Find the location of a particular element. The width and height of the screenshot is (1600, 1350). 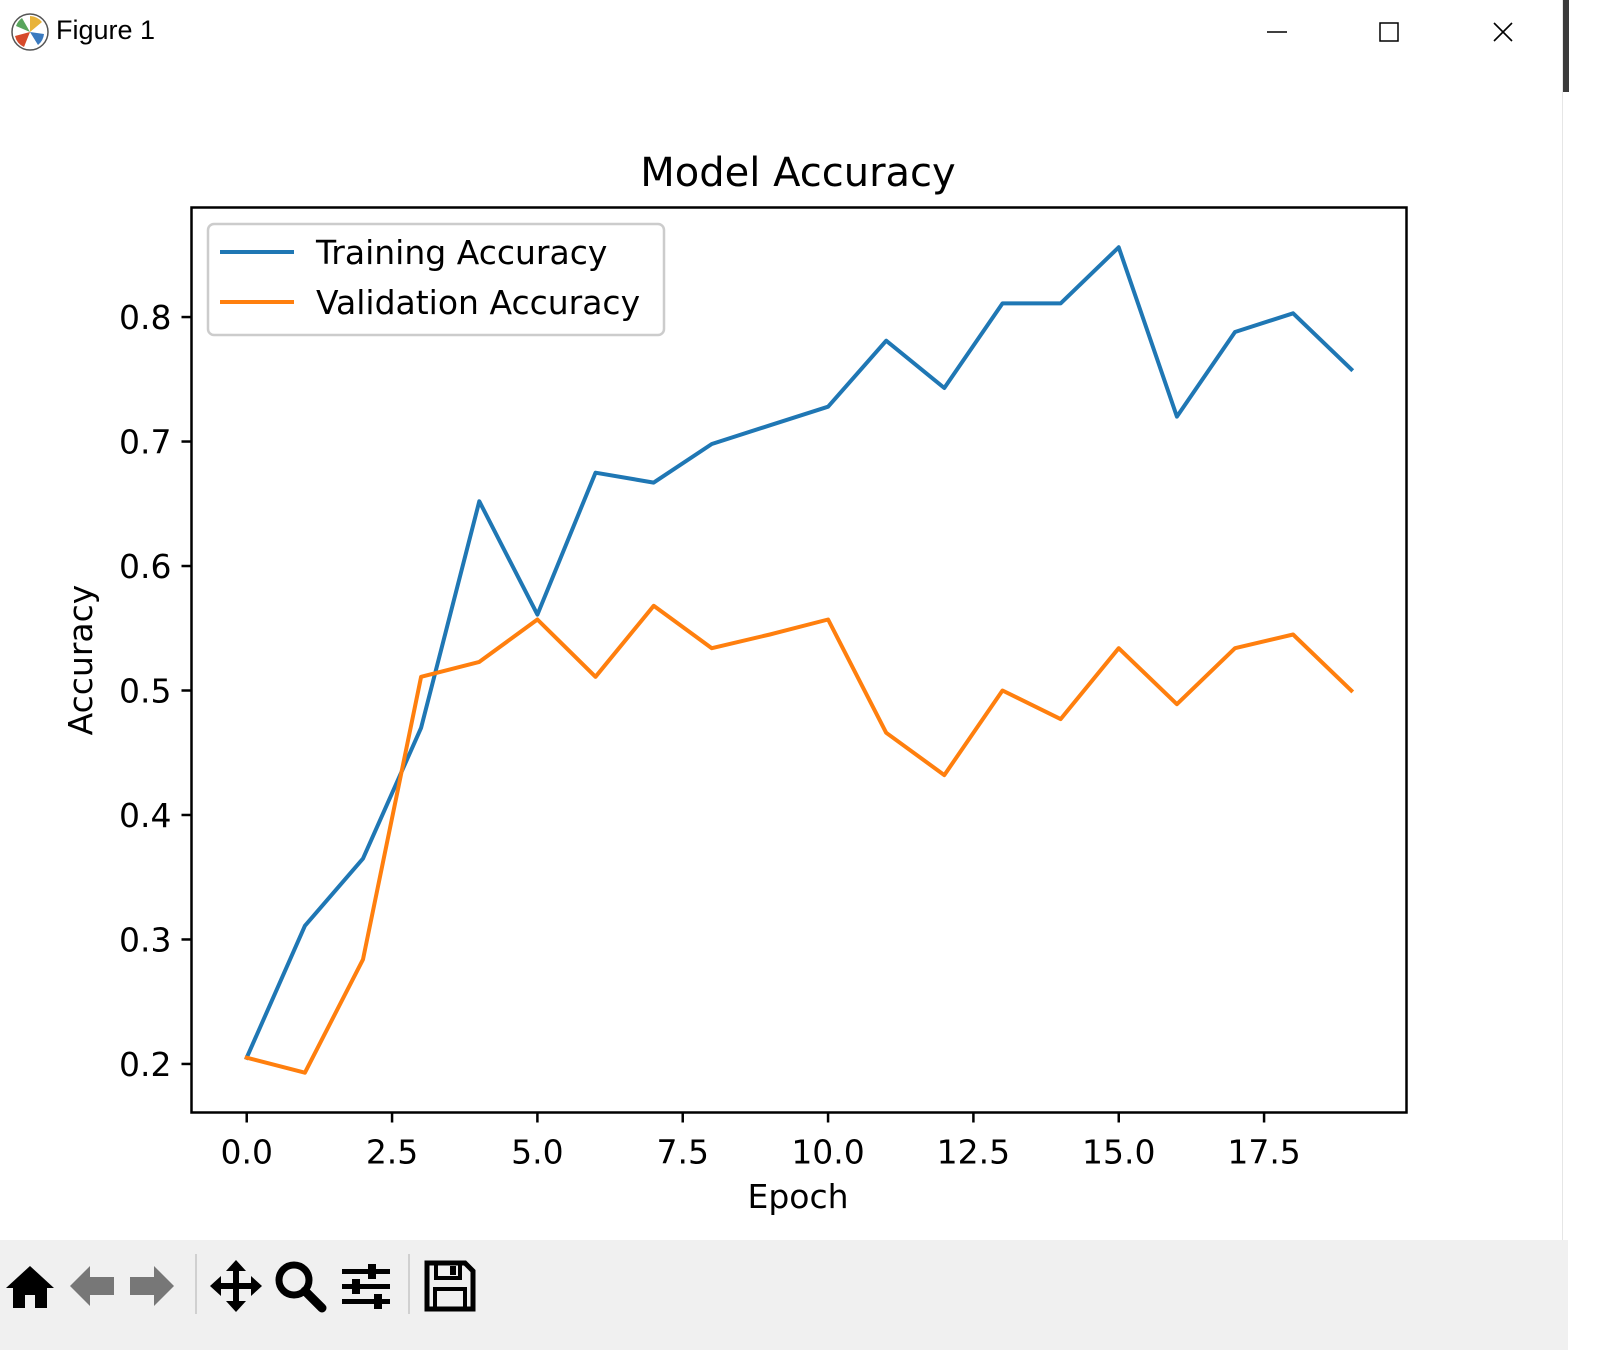

move-icon is located at coordinates (236, 1286).